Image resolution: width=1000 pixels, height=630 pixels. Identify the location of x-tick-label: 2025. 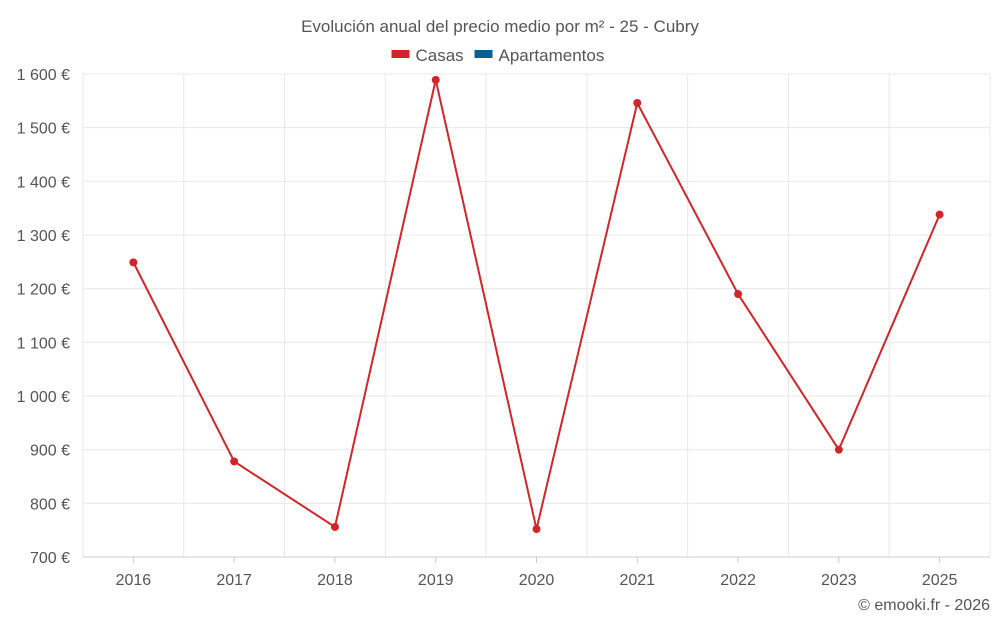
(940, 580).